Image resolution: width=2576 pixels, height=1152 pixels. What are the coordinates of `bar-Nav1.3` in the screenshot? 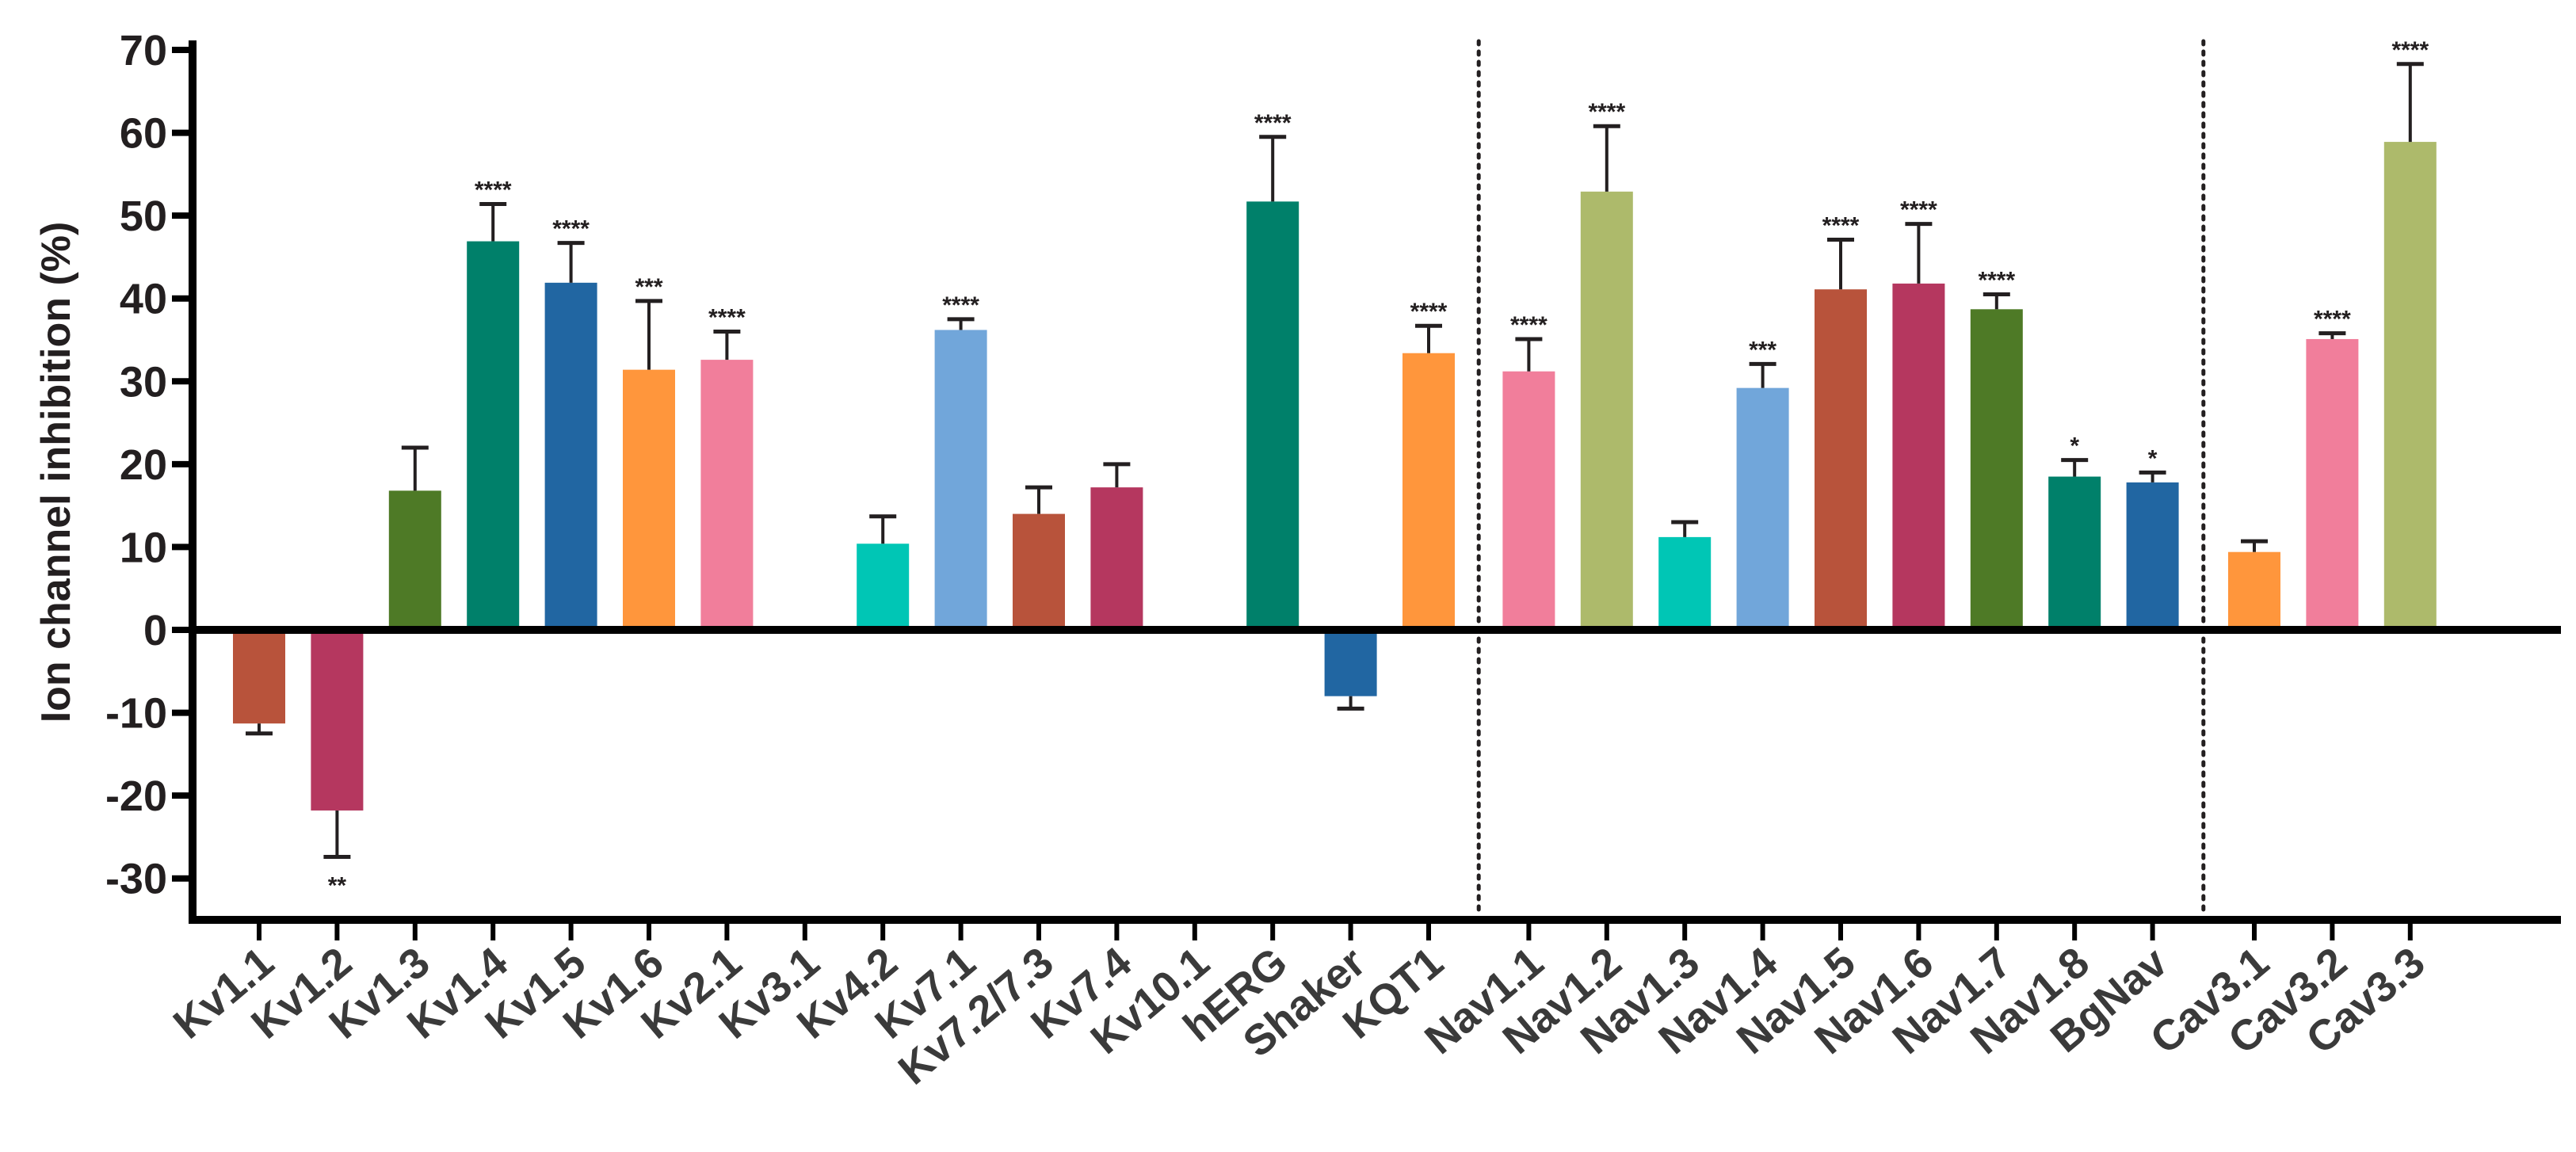 It's located at (1685, 583).